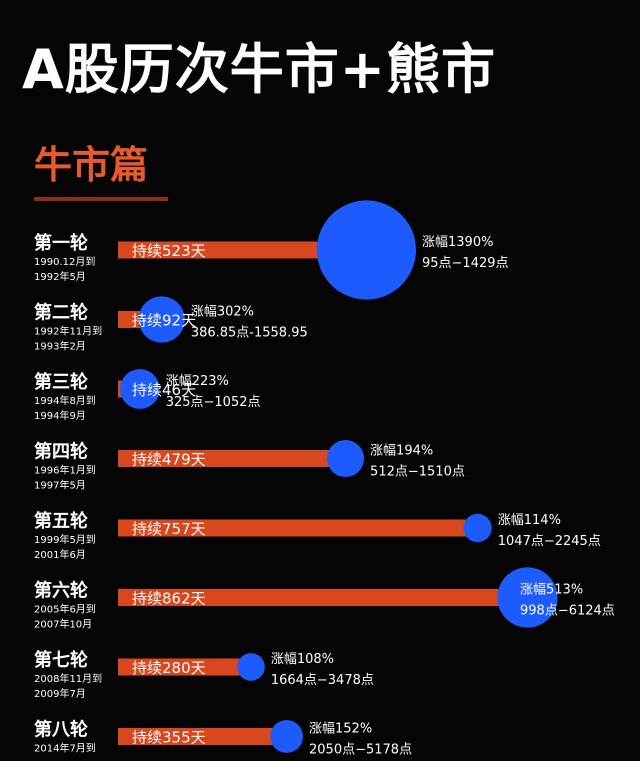 The image size is (640, 761). What do you see at coordinates (169, 460) in the screenshot?
I see `duration-label: 持续479天` at bounding box center [169, 460].